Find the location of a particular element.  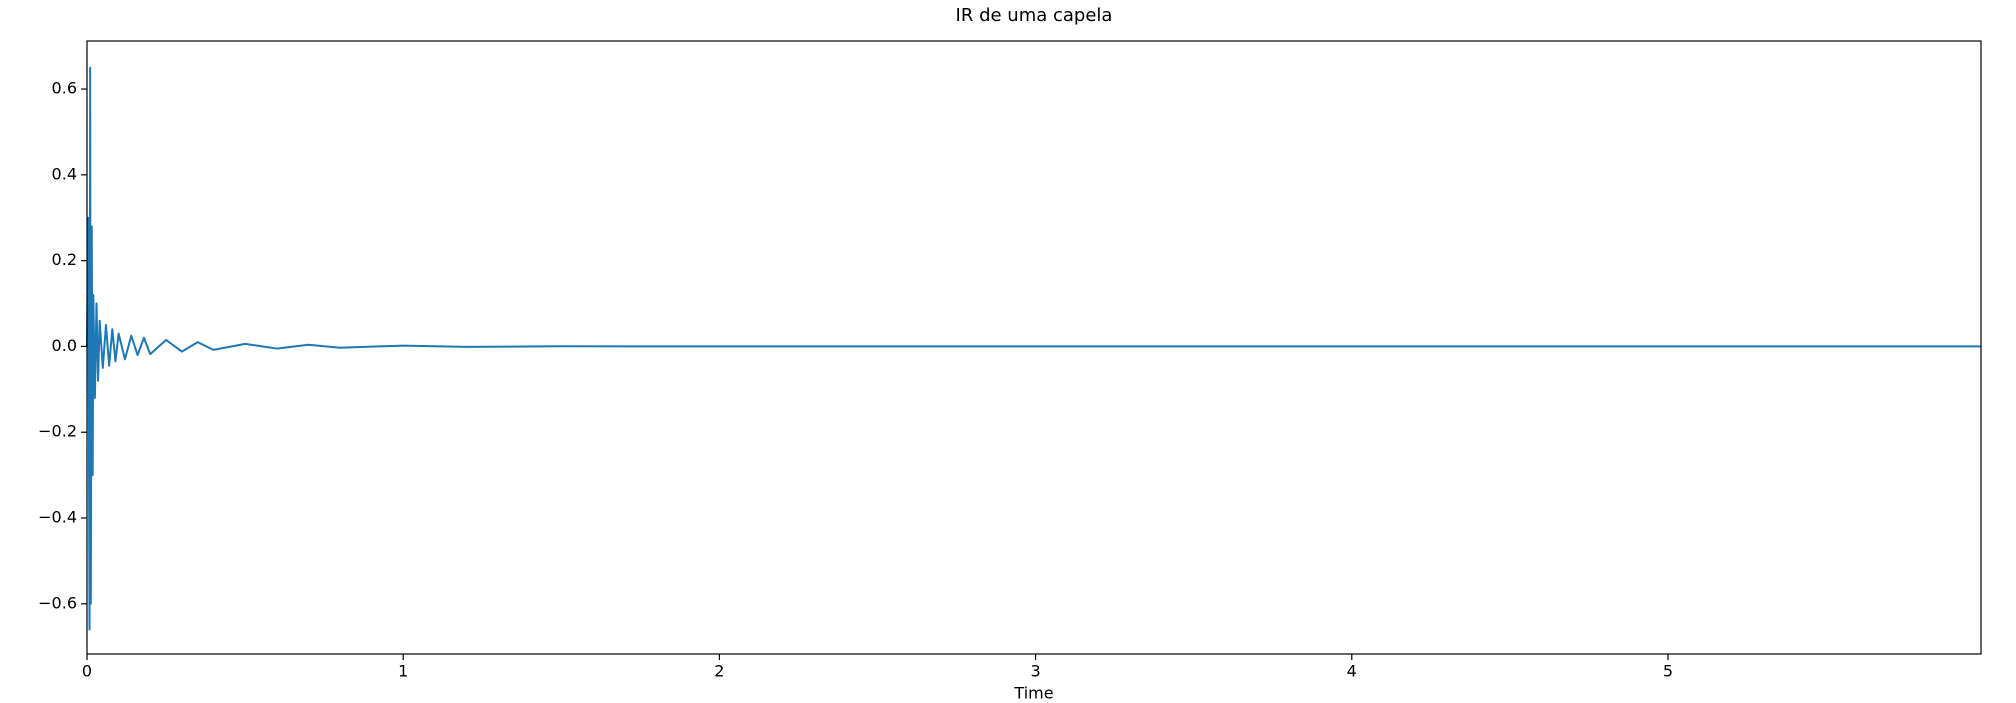

y-tick-label: 0.0 is located at coordinates (64, 345).